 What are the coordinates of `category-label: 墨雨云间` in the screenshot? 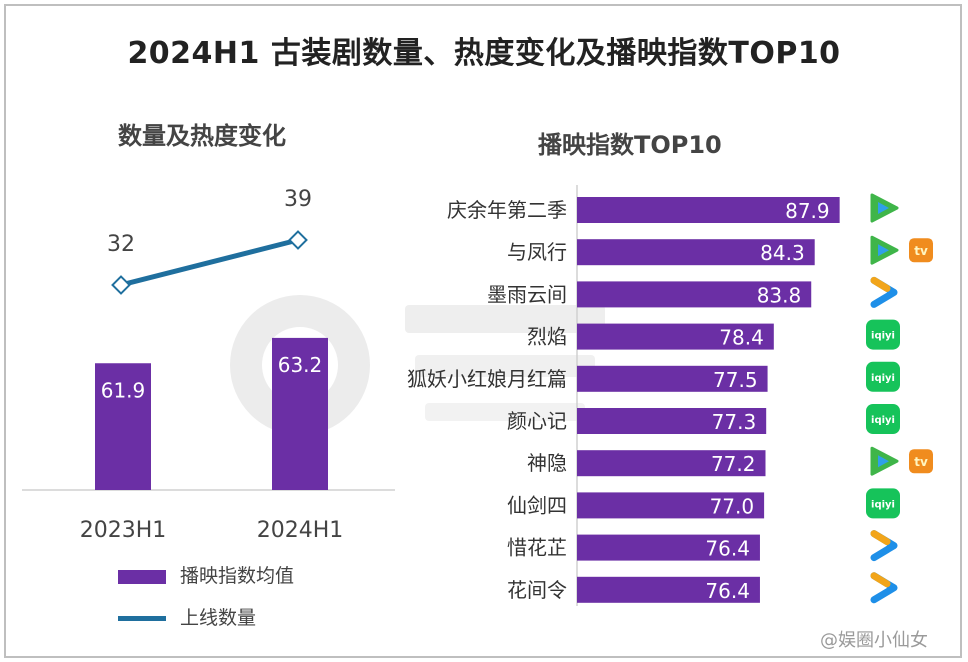 It's located at (527, 294).